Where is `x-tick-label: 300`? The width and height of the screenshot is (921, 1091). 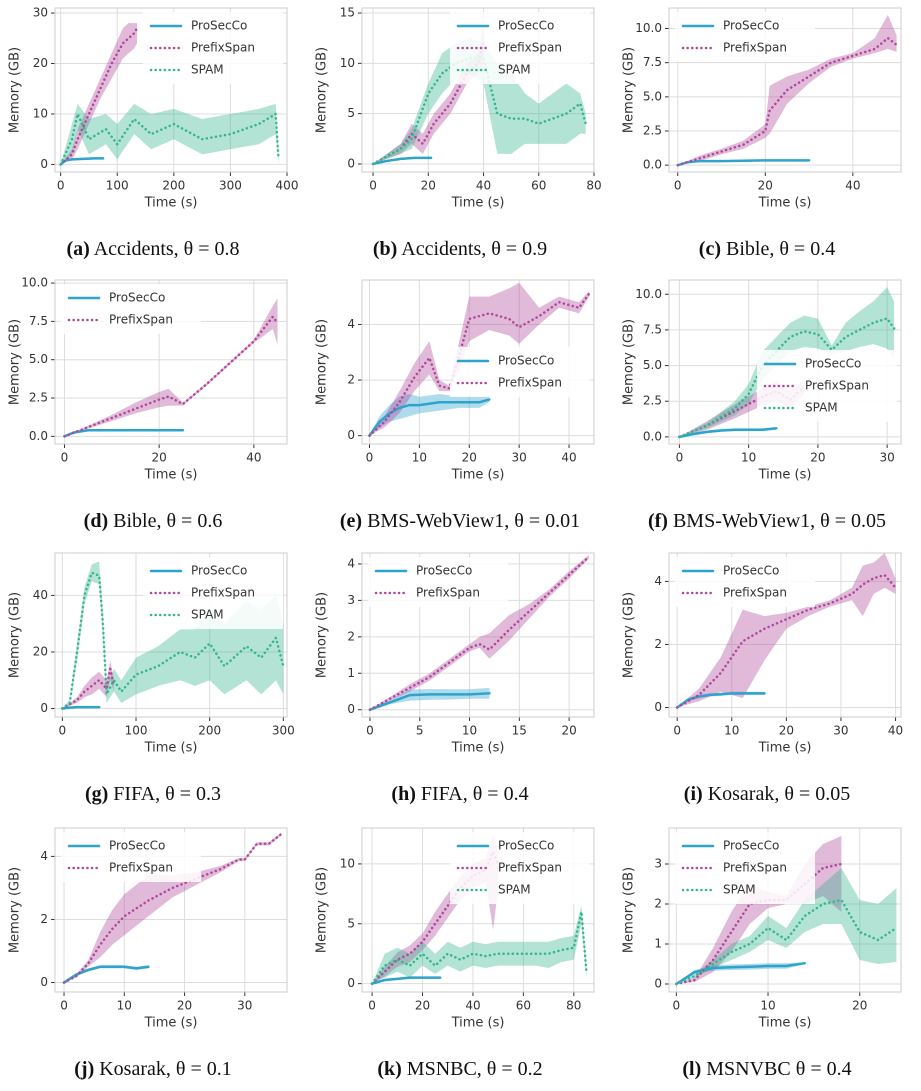 x-tick-label: 300 is located at coordinates (283, 731).